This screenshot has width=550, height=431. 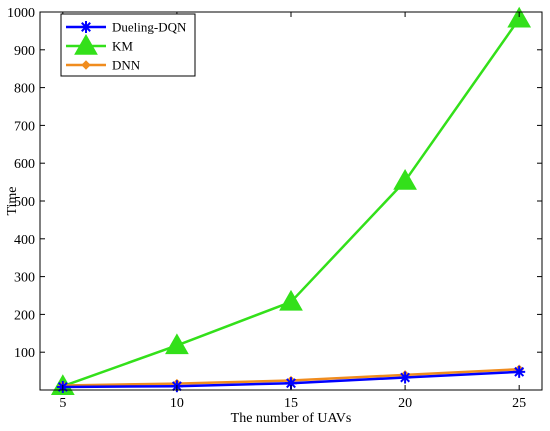 I want to click on legend-label-dueling-dqn: Dueling-DQN, so click(x=149, y=27).